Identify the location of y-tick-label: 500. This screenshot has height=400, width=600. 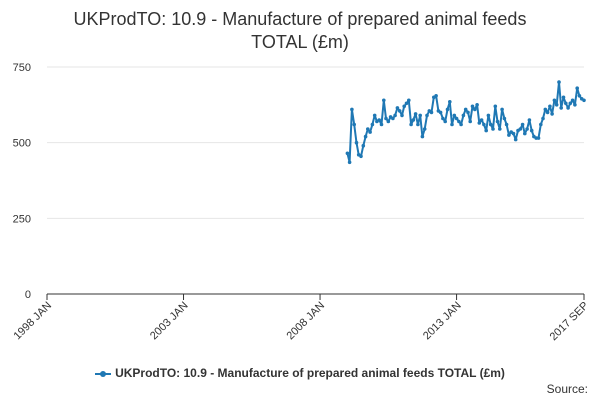
(22, 144).